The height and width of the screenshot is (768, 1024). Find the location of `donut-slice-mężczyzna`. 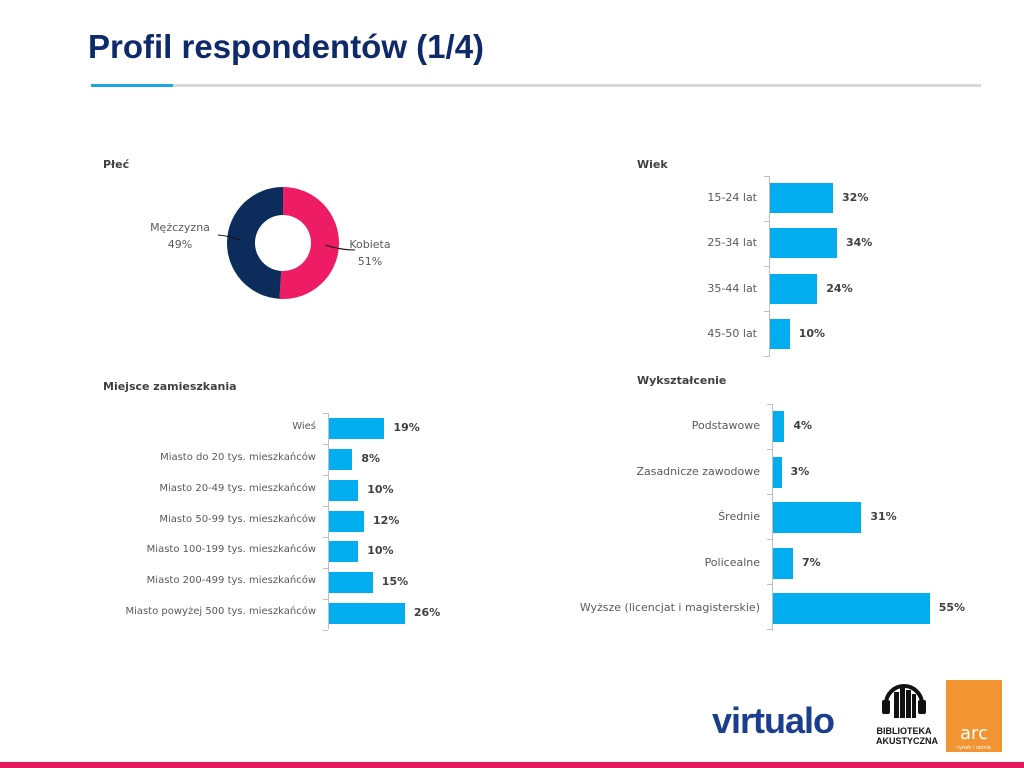

donut-slice-mężczyzna is located at coordinates (254, 243).